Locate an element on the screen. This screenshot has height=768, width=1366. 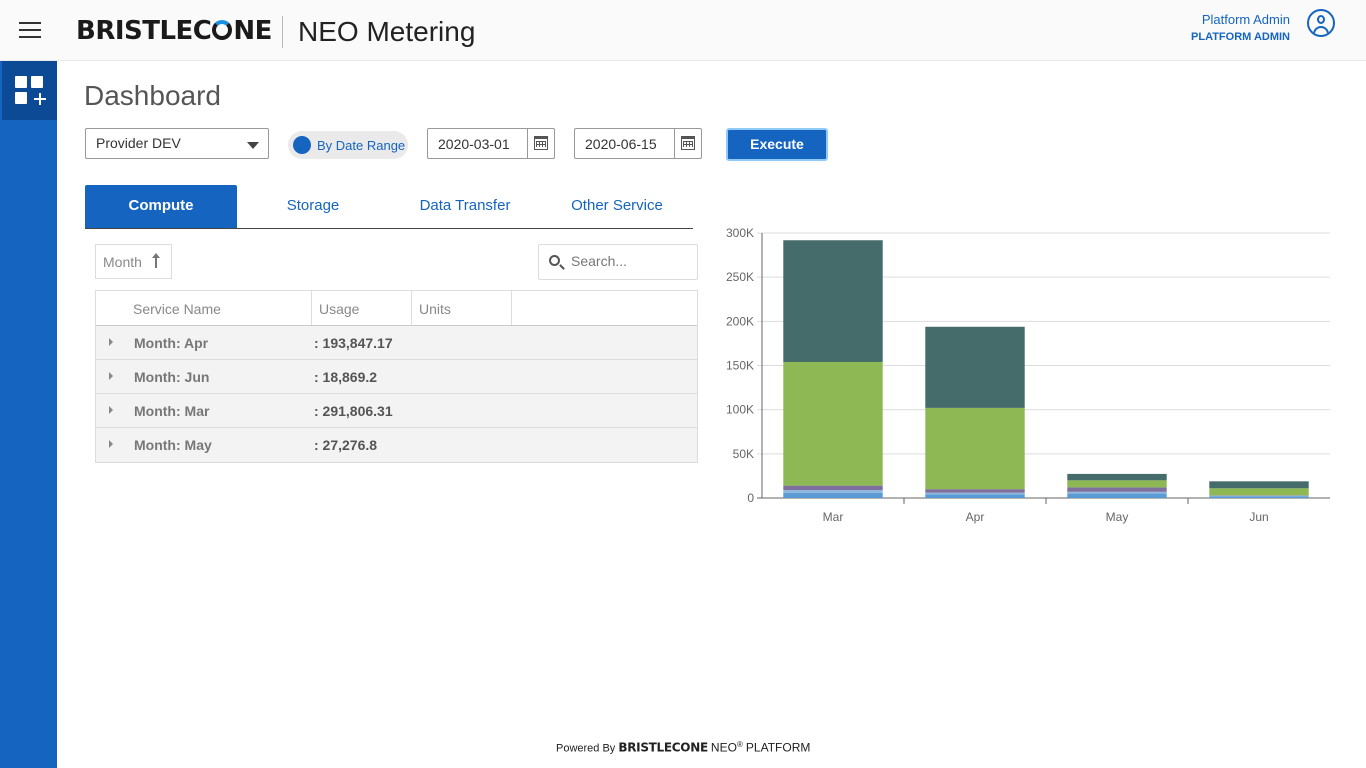
sort-ascending-icon is located at coordinates (156, 260).